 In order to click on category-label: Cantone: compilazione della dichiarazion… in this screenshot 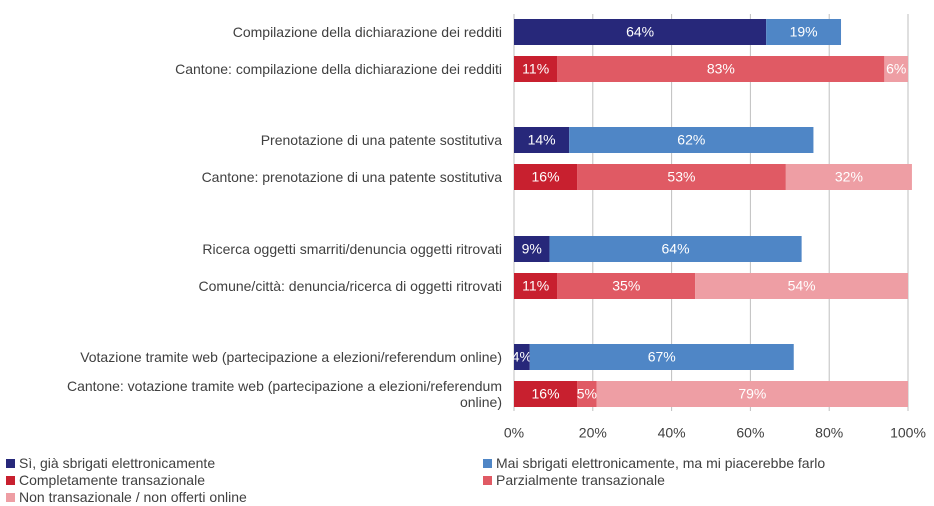, I will do `click(338, 69)`.